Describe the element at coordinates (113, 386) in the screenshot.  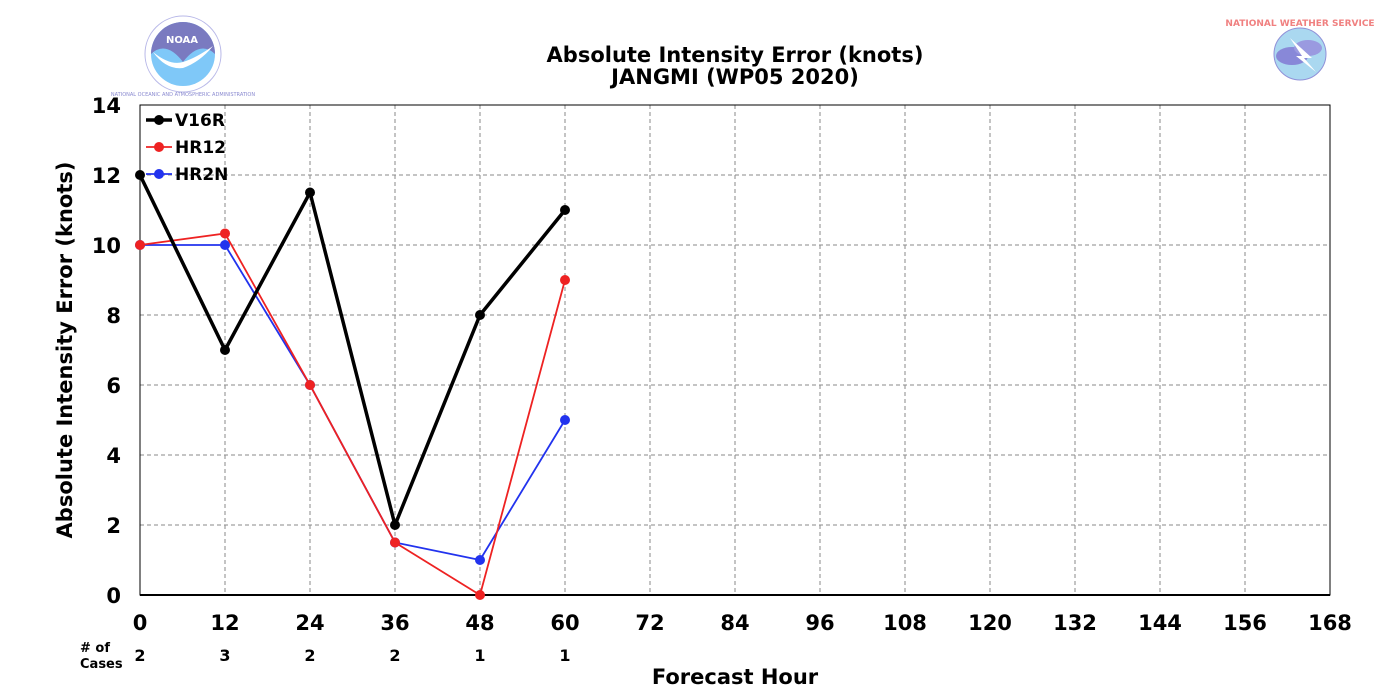
I see `y-tick-label: 6` at that location.